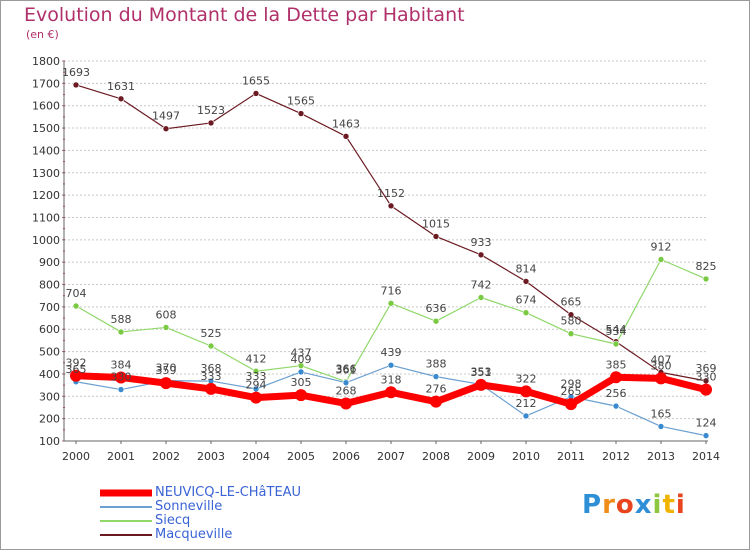 The width and height of the screenshot is (750, 550). I want to click on y-tick-label: 1100, so click(46, 217).